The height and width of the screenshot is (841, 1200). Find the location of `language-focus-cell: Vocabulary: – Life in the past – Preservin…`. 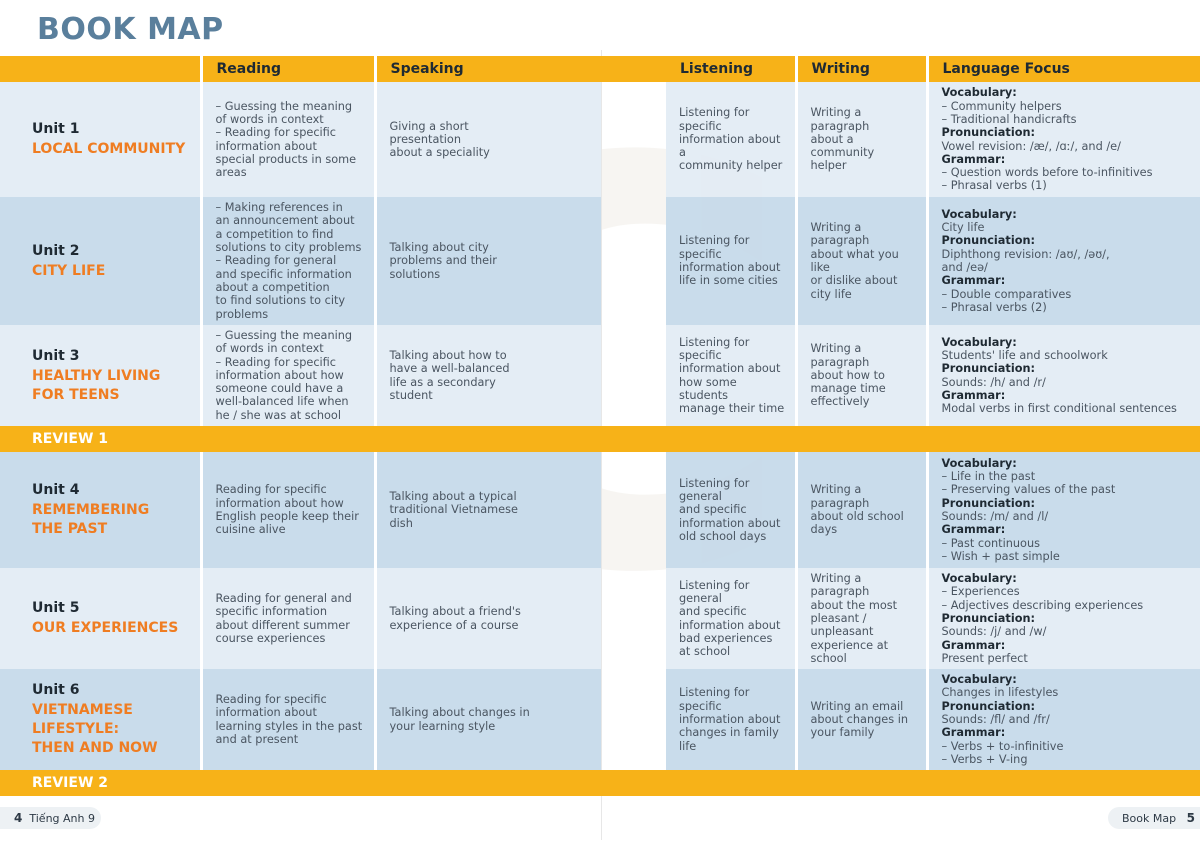

language-focus-cell: Vocabulary: – Life in the past – Preservin… is located at coordinates (1063, 510).